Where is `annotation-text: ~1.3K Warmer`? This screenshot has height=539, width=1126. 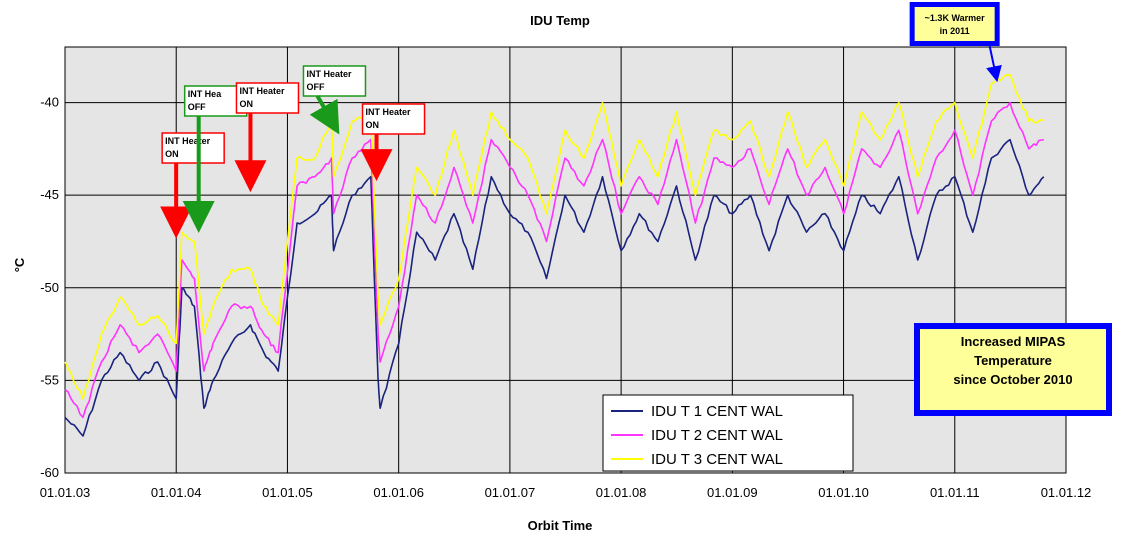
annotation-text: ~1.3K Warmer is located at coordinates (955, 18).